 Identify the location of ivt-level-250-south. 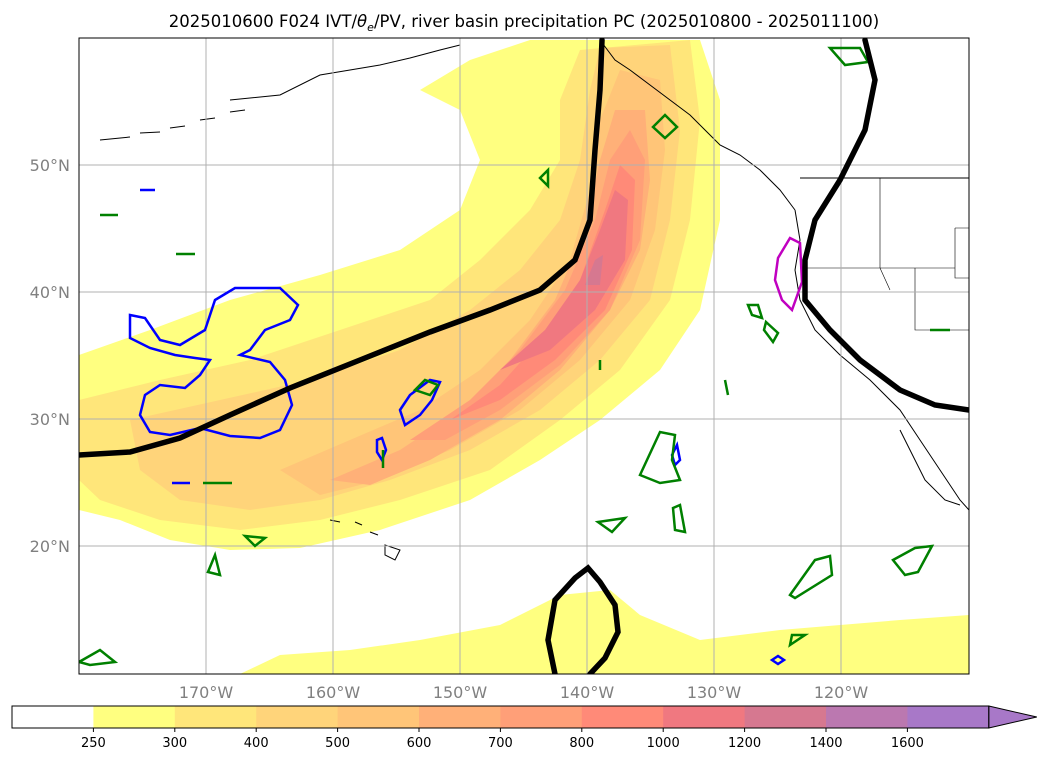
(604, 632).